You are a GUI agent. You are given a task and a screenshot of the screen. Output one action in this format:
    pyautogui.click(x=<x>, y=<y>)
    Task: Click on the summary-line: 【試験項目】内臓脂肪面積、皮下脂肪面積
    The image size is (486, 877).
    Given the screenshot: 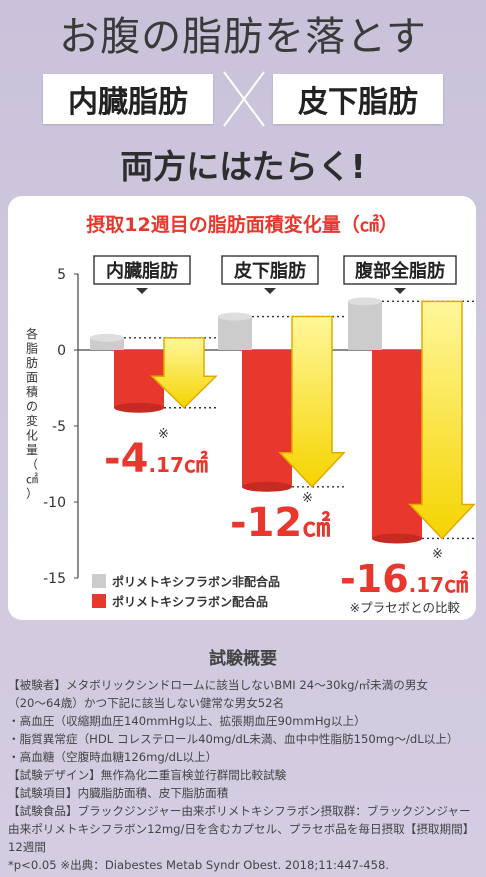 What is the action you would take?
    pyautogui.click(x=118, y=793)
    